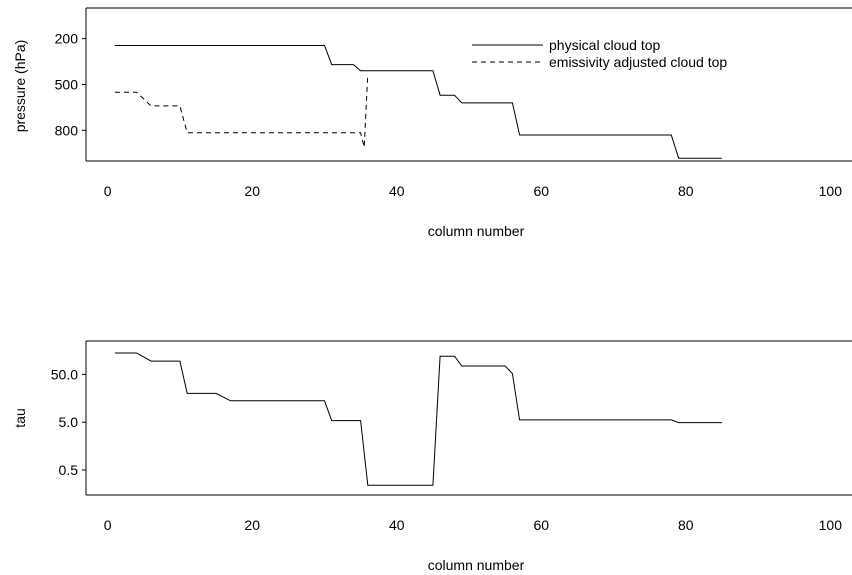  What do you see at coordinates (108, 525) in the screenshot?
I see `tau-x-tick-label: 0` at bounding box center [108, 525].